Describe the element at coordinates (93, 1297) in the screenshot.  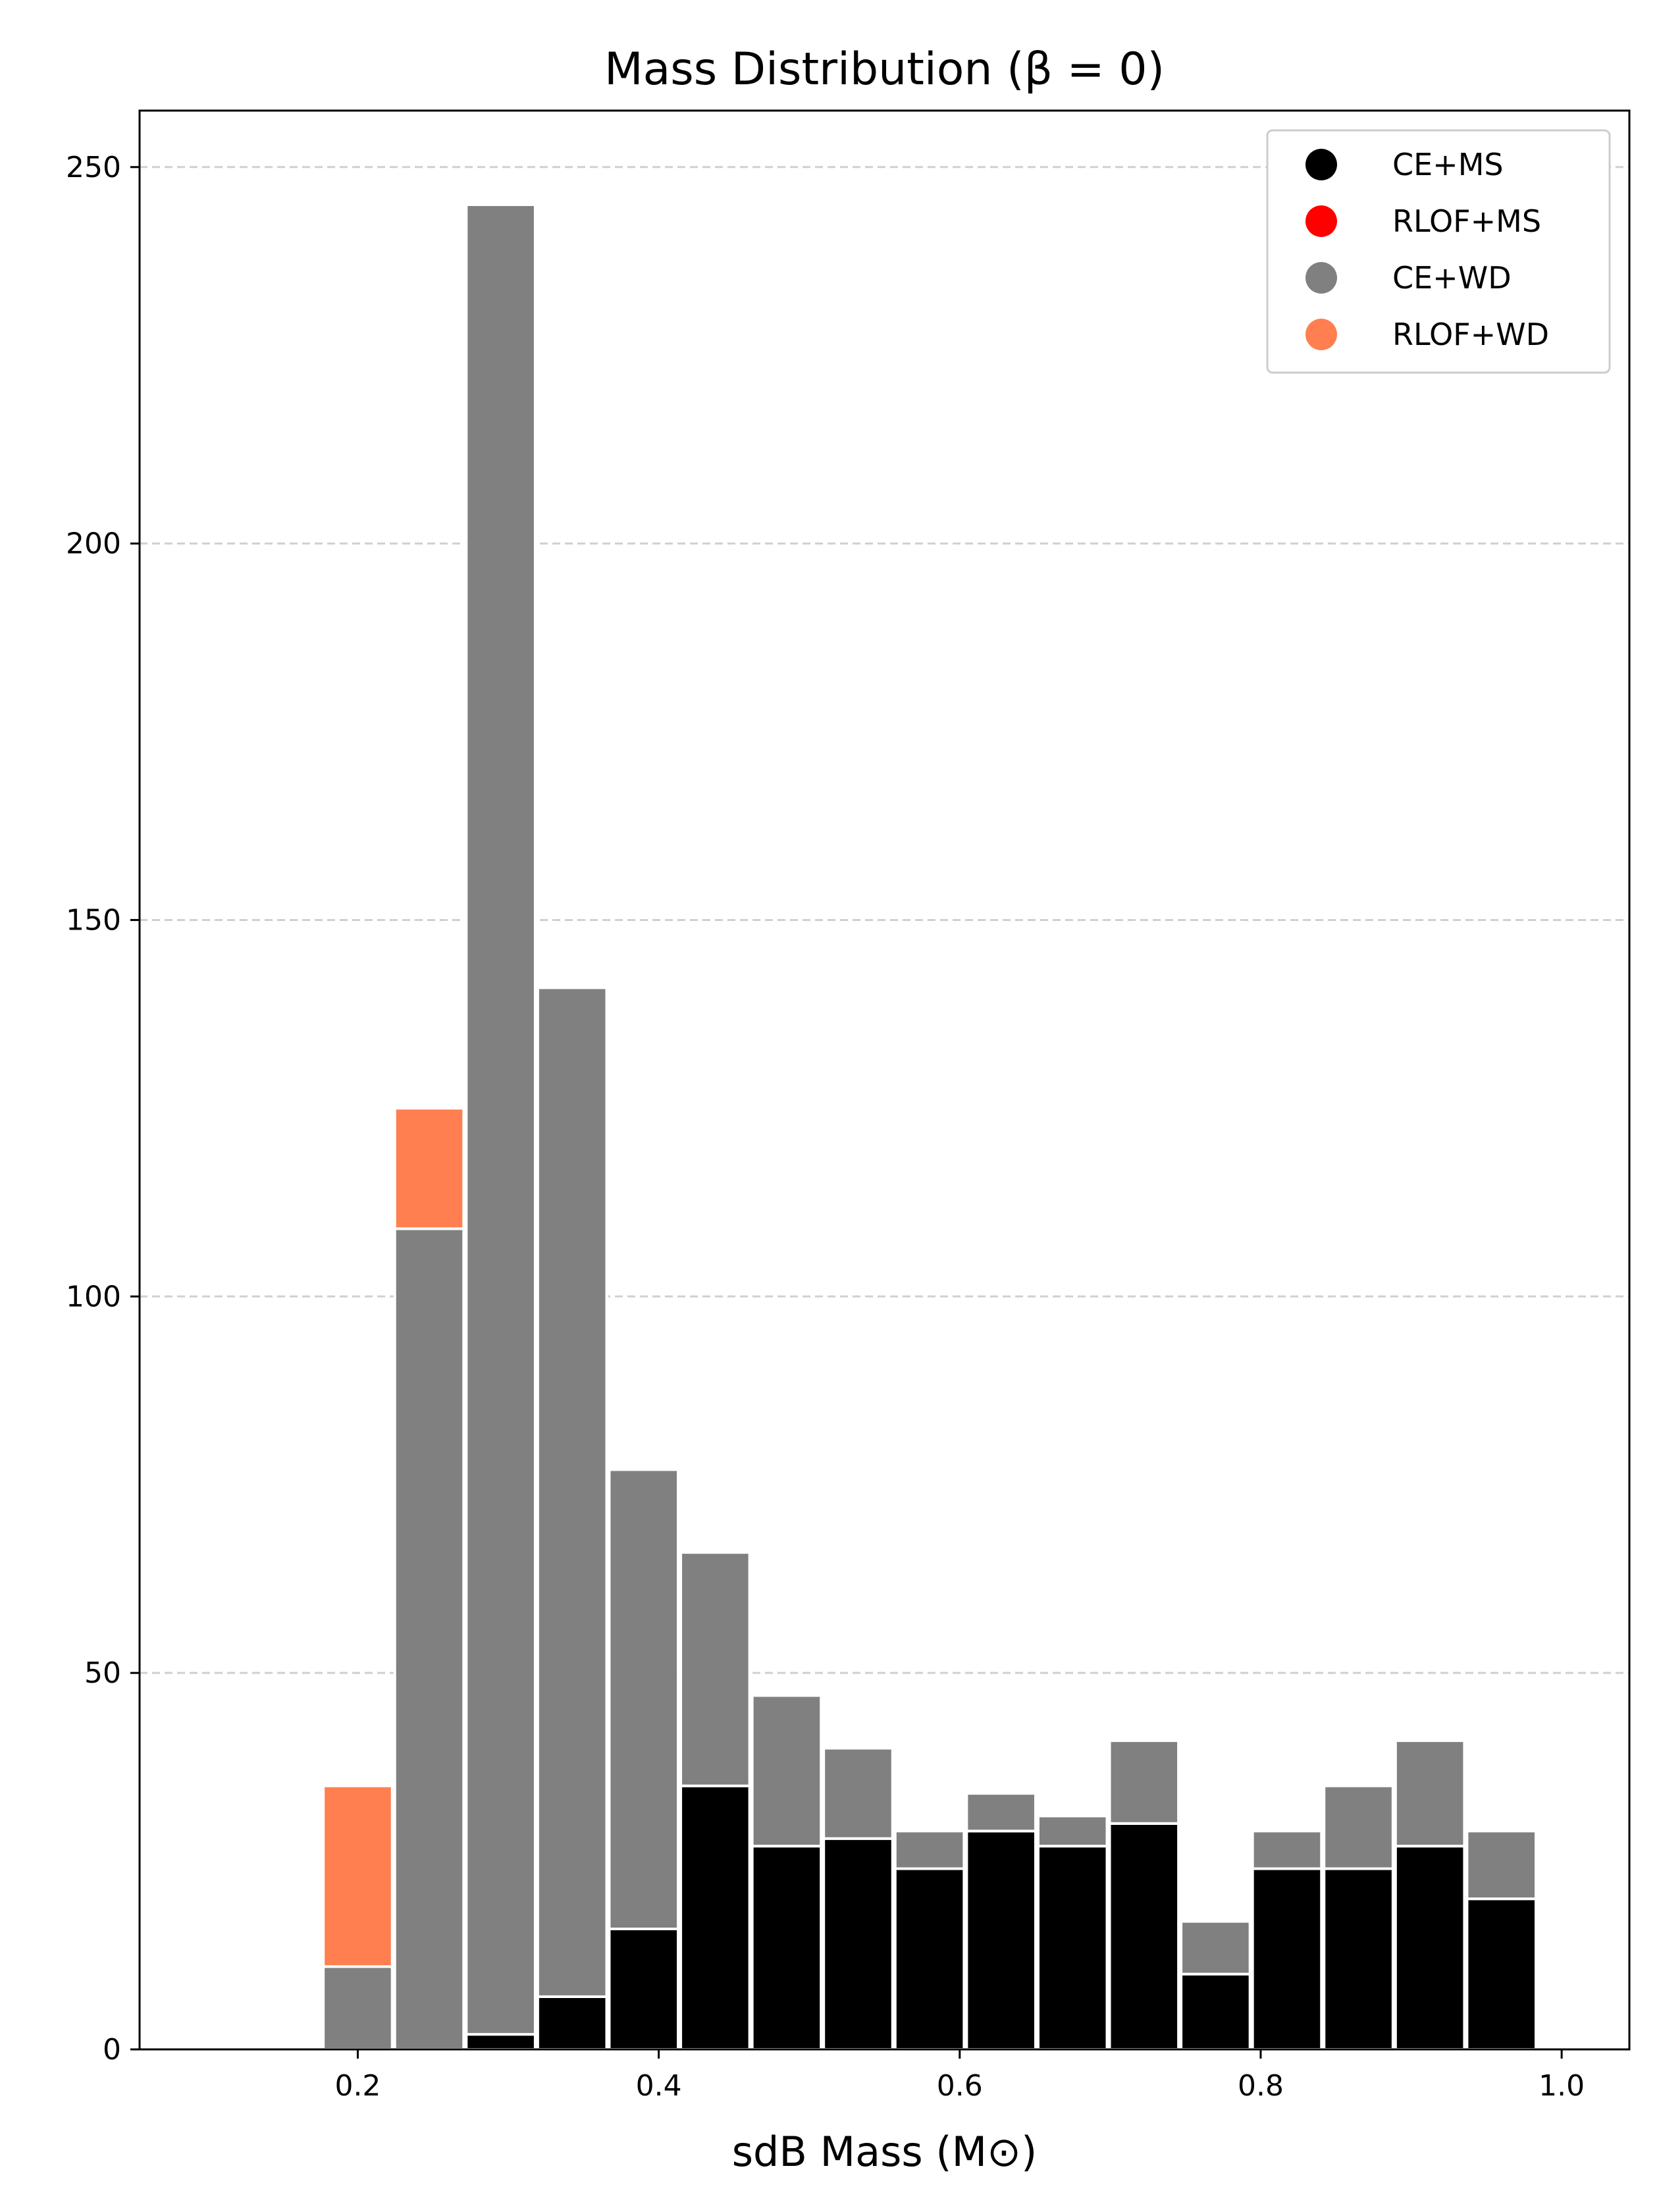
I see `y-tick-label: 100` at that location.